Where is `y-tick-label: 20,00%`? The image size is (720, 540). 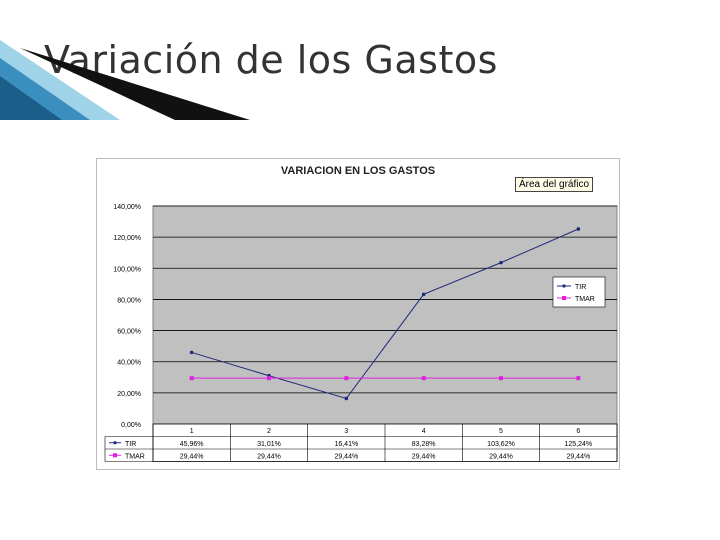
y-tick-label: 20,00% is located at coordinates (129, 394).